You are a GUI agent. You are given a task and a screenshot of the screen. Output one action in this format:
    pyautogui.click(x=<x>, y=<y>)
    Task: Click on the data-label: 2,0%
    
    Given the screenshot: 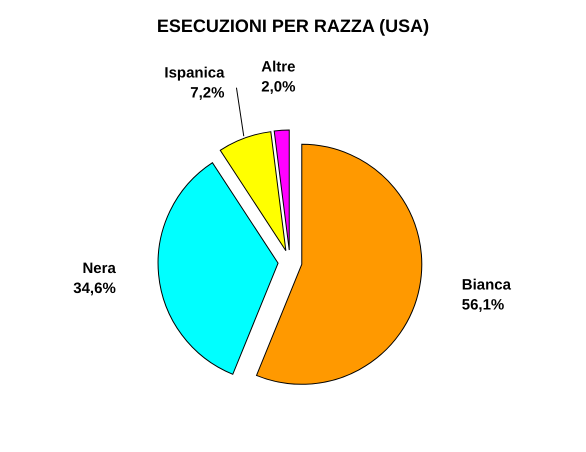 What is the action you would take?
    pyautogui.click(x=278, y=87)
    